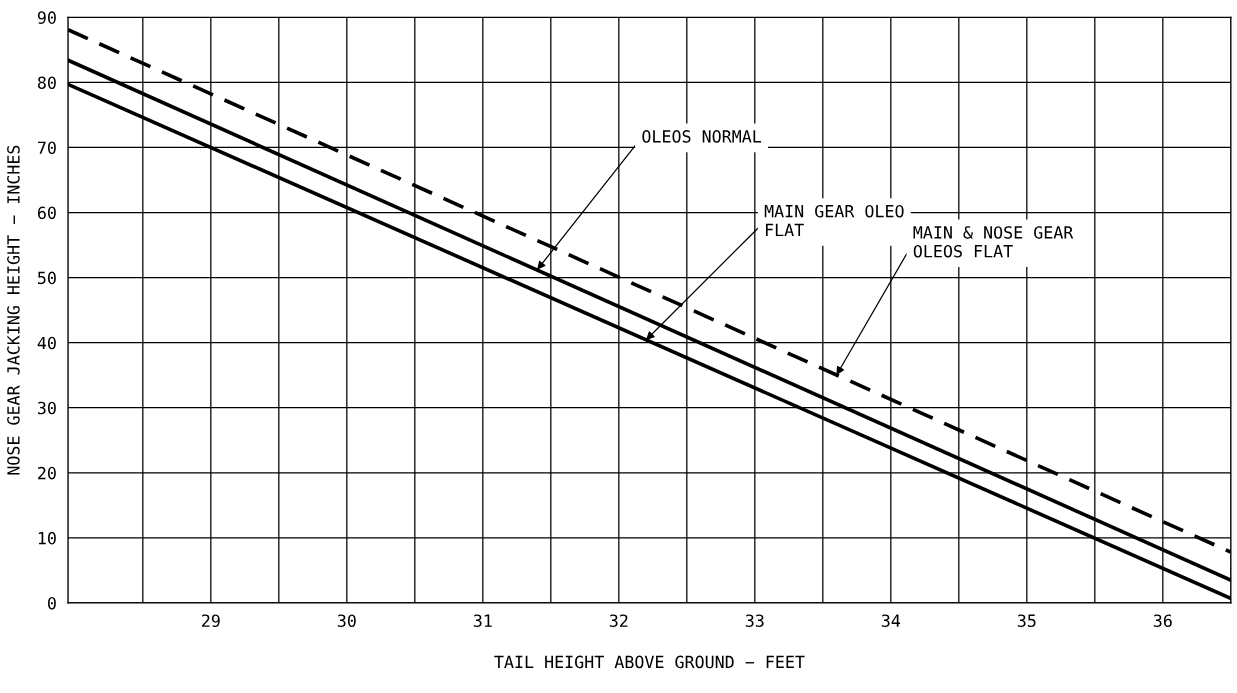 This screenshot has height=693, width=1237. I want to click on y-tick-label: 80, so click(46, 82).